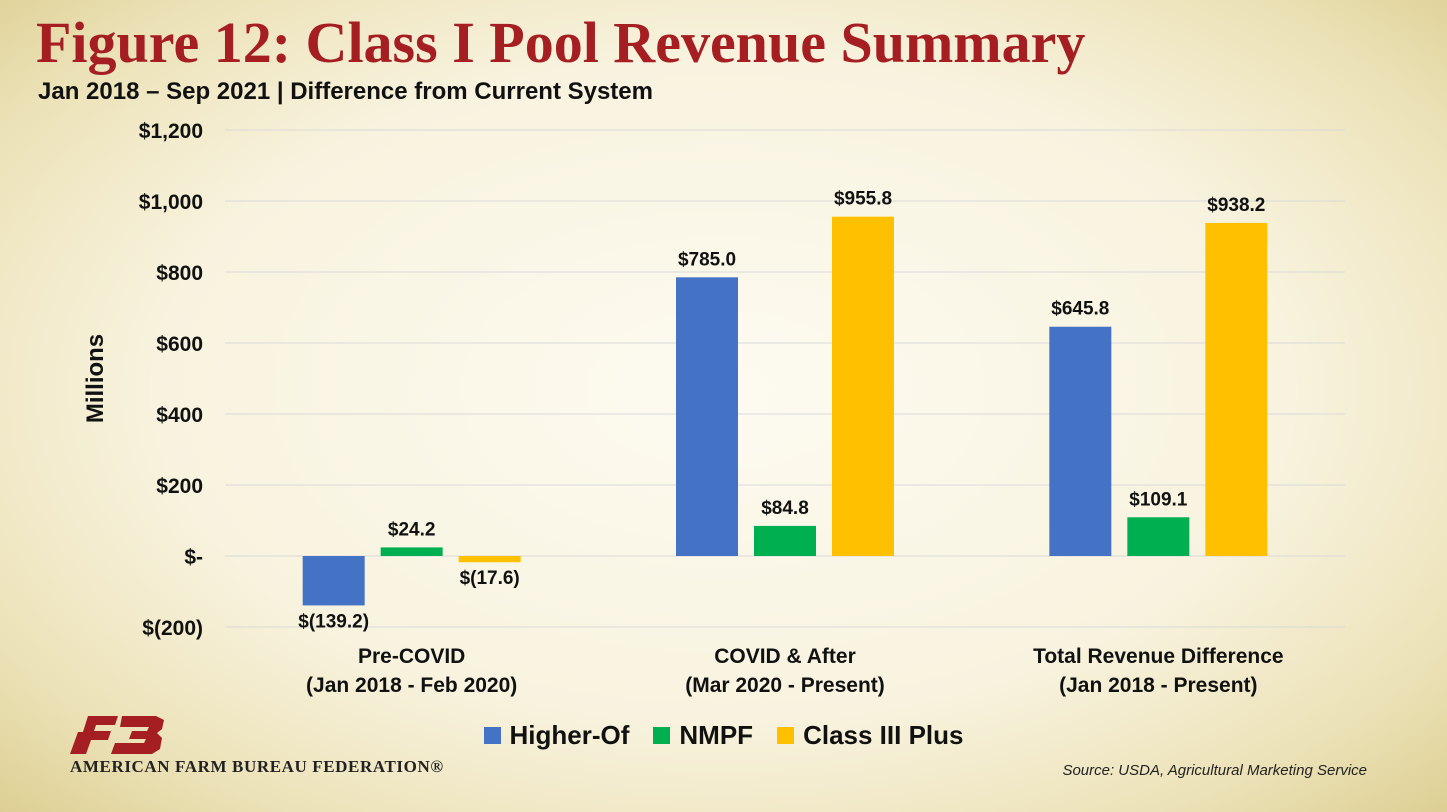 Image resolution: width=1447 pixels, height=812 pixels. What do you see at coordinates (1158, 685) in the screenshot?
I see `x-tick-label: (Jan 2018 - Present)` at bounding box center [1158, 685].